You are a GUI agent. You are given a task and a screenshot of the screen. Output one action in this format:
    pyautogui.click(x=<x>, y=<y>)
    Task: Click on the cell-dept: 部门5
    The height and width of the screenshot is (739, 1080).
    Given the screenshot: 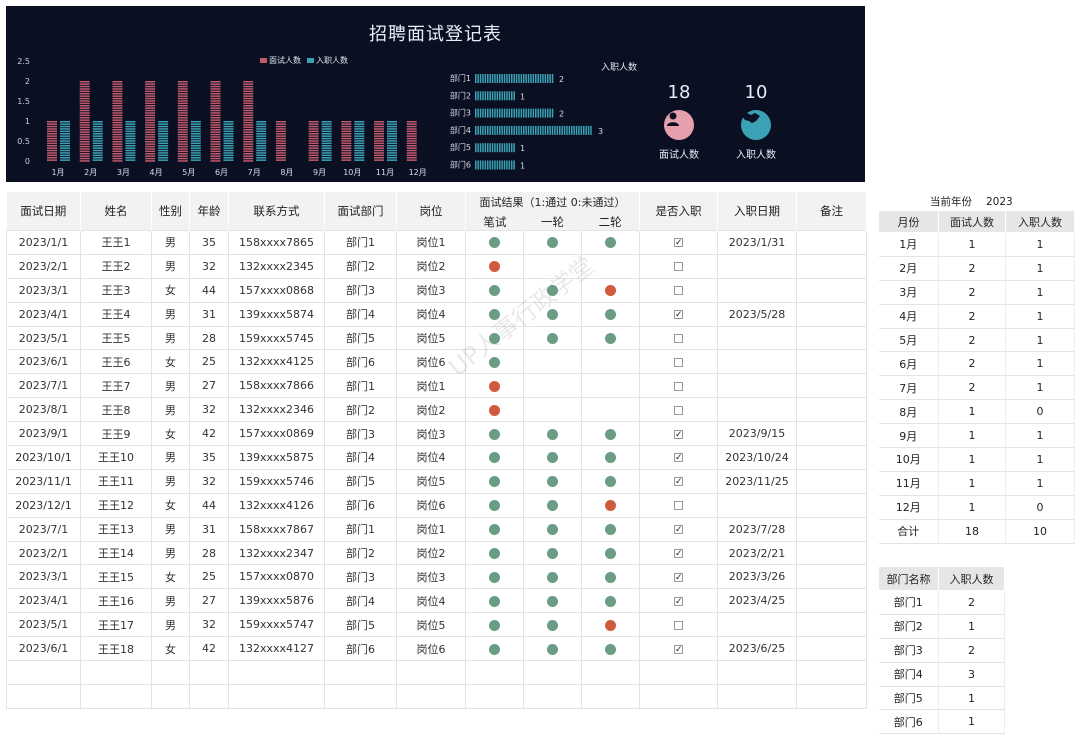 What is the action you would take?
    pyautogui.click(x=360, y=481)
    